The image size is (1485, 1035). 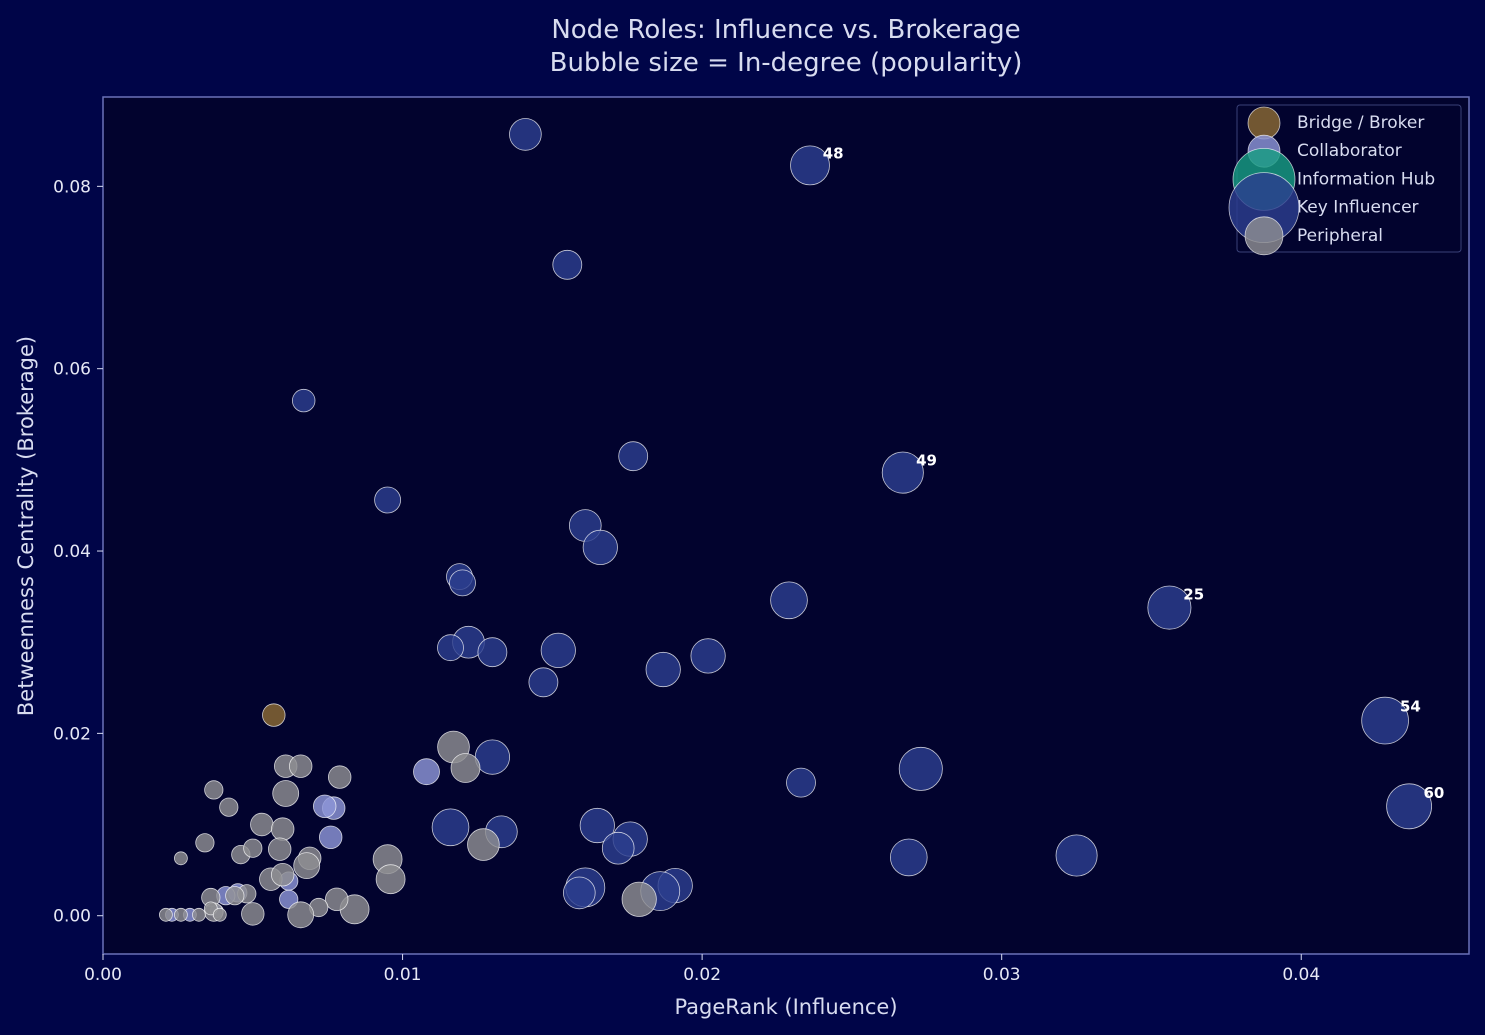 I want to click on legend-label: Key Influencer, so click(x=1358, y=208).